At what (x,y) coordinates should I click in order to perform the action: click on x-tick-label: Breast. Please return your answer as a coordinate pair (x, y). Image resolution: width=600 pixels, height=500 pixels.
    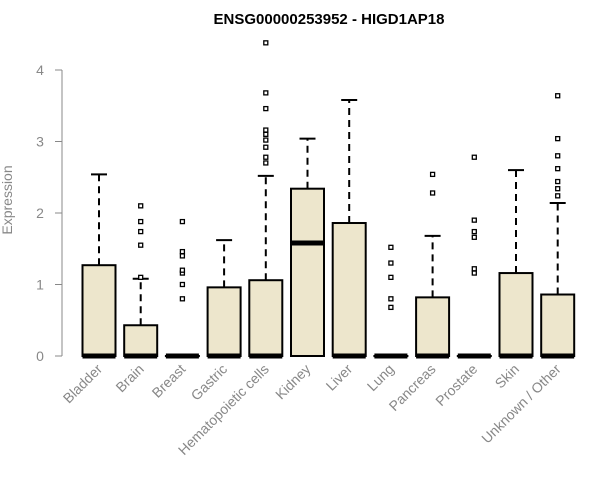
    Looking at the image, I should click on (169, 381).